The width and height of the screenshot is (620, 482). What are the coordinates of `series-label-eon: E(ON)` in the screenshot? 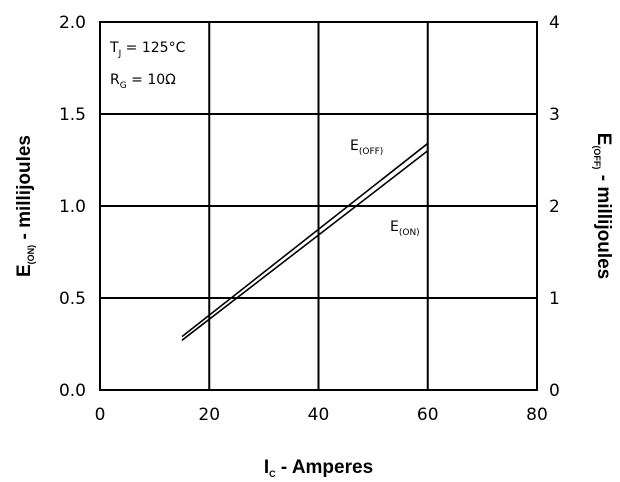 It's located at (405, 228).